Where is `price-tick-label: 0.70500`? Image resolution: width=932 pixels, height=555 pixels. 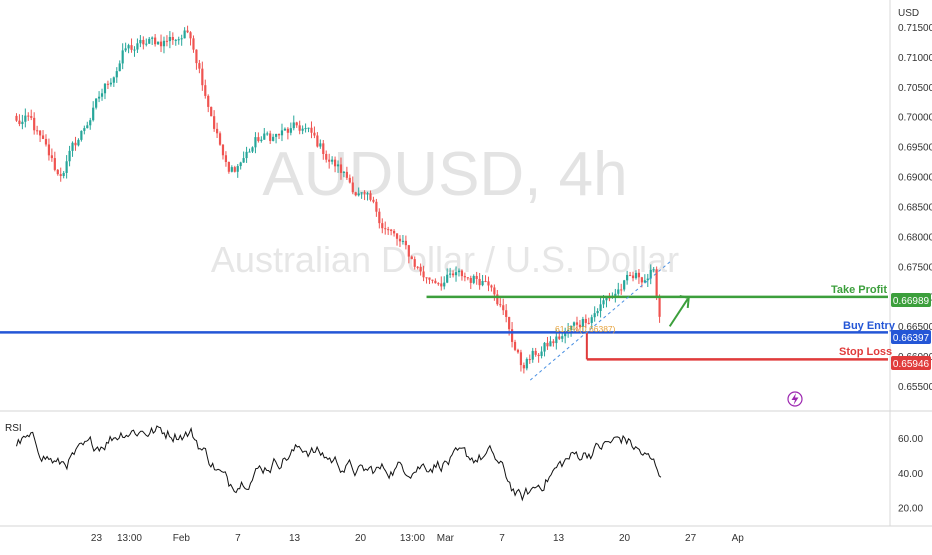
price-tick-label: 0.70500 is located at coordinates (915, 88).